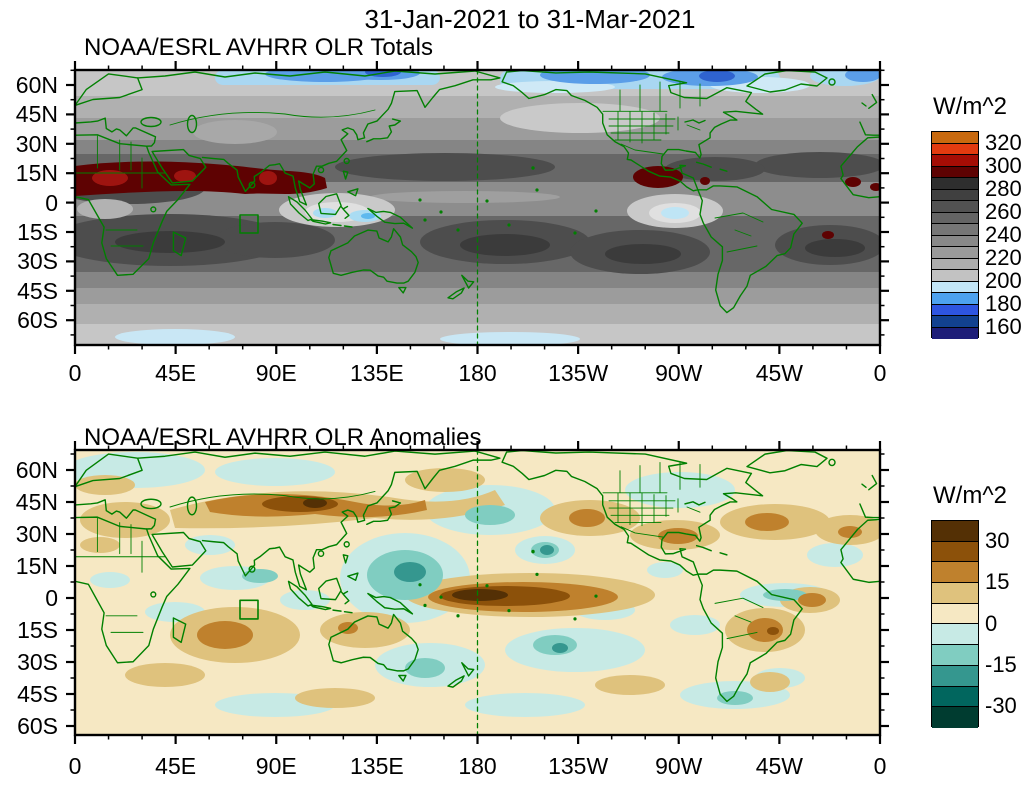  I want to click on colorbar-tick-label: -30, so click(1001, 706).